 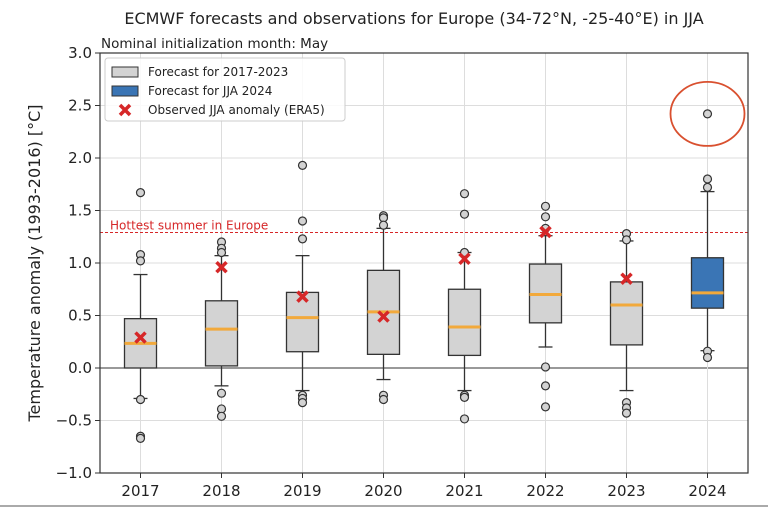 What do you see at coordinates (545, 491) in the screenshot?
I see `x-tick-label: 2022` at bounding box center [545, 491].